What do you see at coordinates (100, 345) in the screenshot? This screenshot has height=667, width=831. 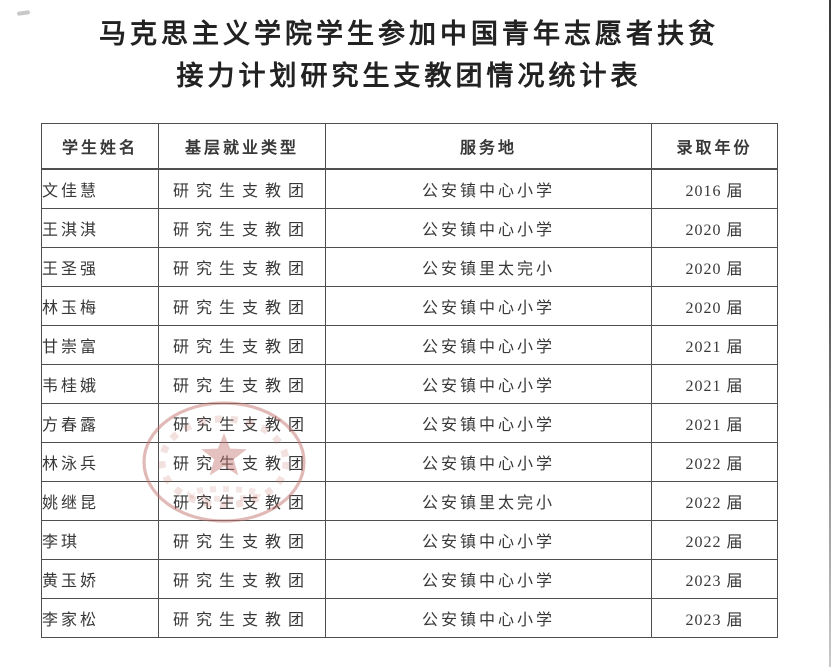 I see `cell-student-name: 甘崇富` at bounding box center [100, 345].